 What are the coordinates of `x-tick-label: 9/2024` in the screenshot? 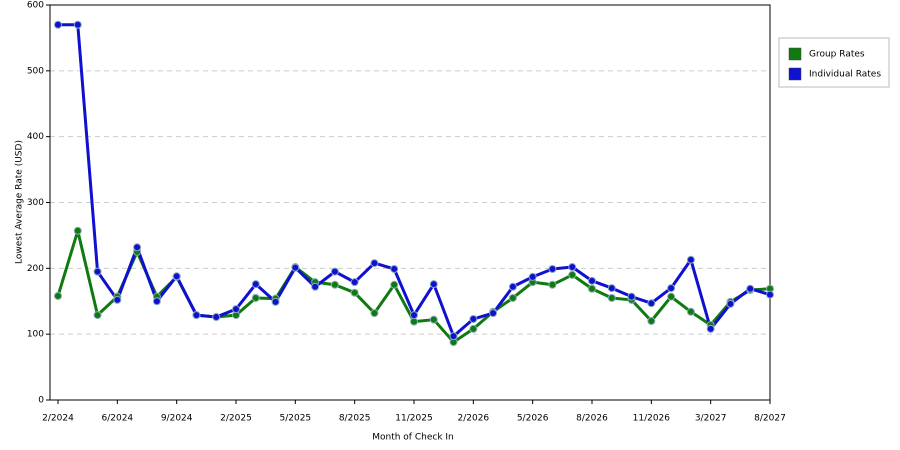 It's located at (177, 419).